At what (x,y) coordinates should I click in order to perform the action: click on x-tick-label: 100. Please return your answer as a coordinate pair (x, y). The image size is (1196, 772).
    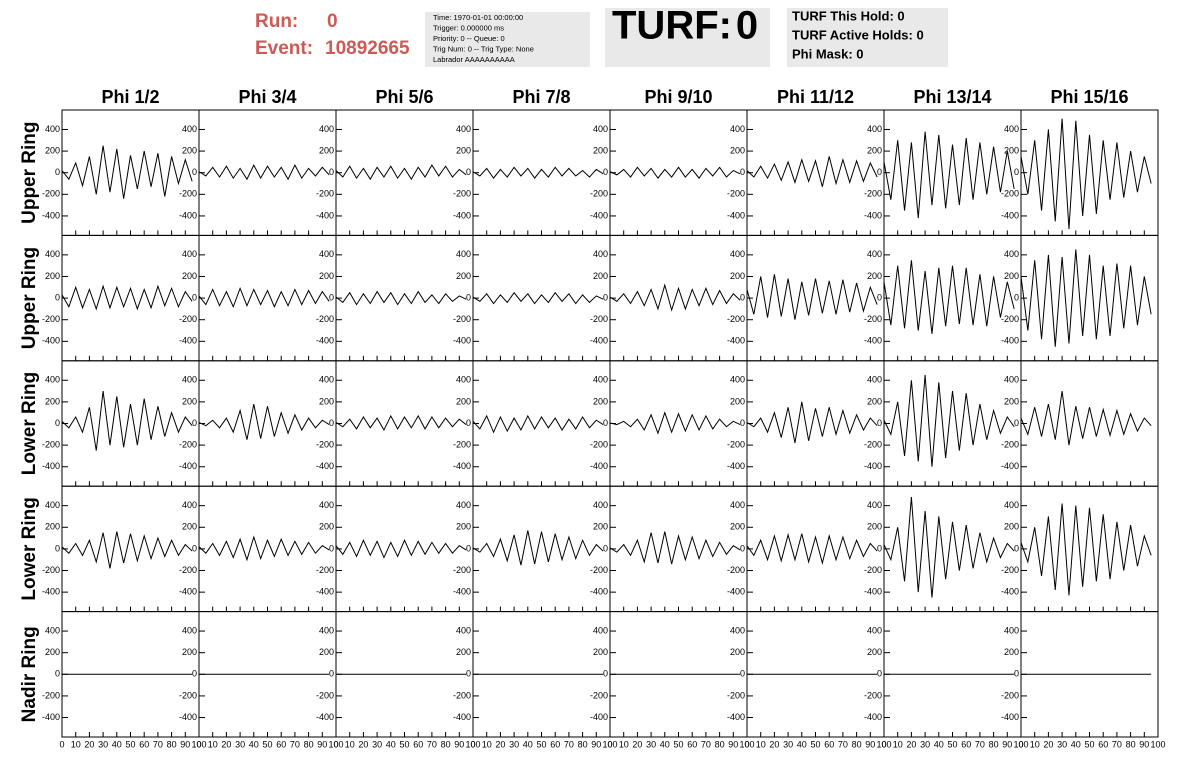
    Looking at the image, I should click on (1157, 744).